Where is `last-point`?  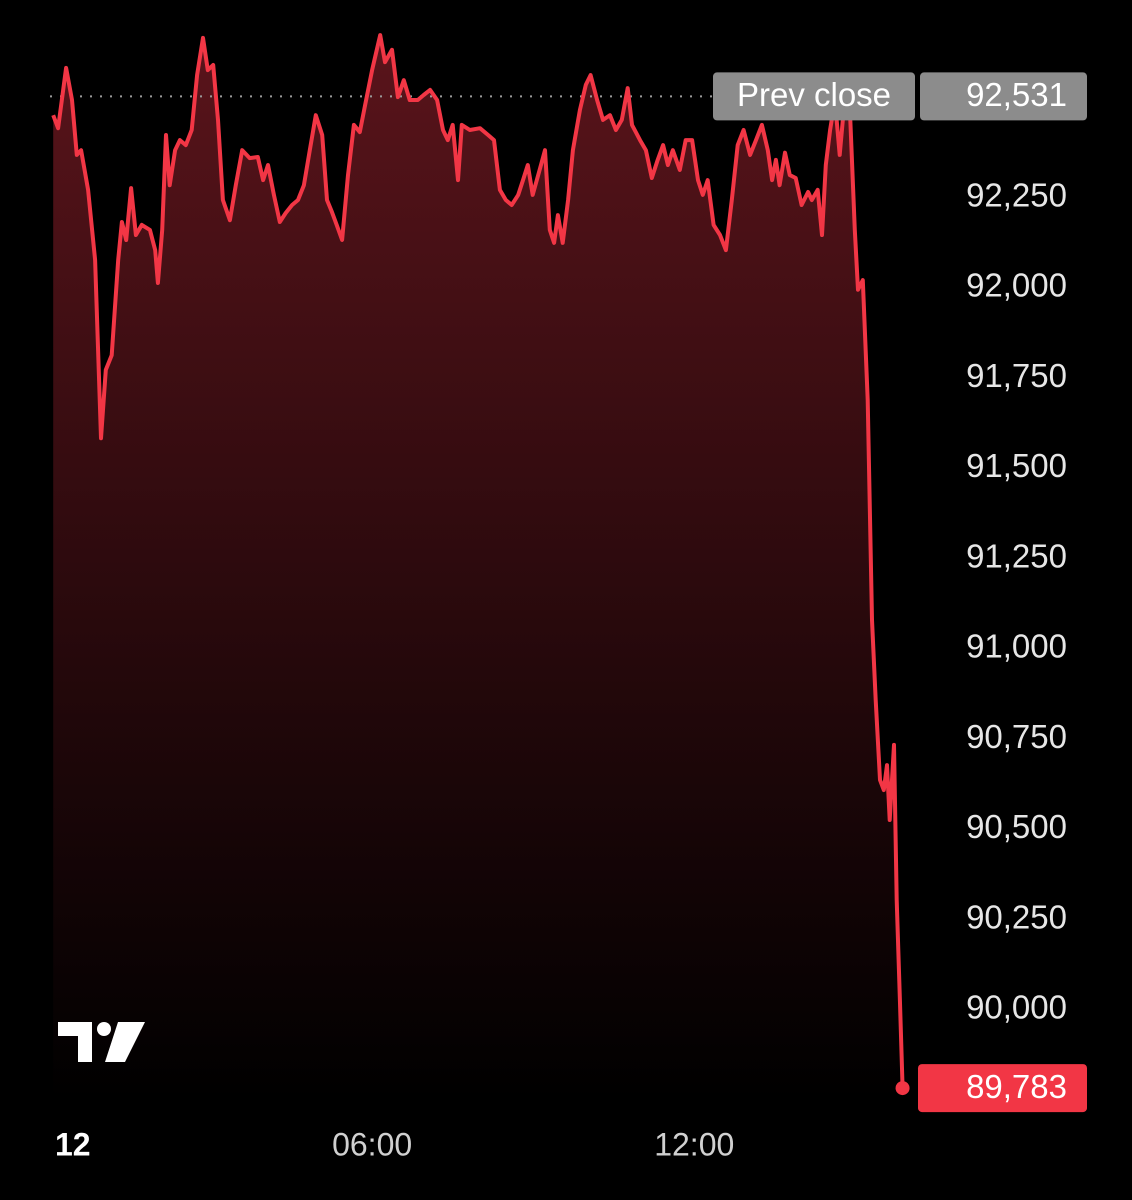
last-point is located at coordinates (902, 1088).